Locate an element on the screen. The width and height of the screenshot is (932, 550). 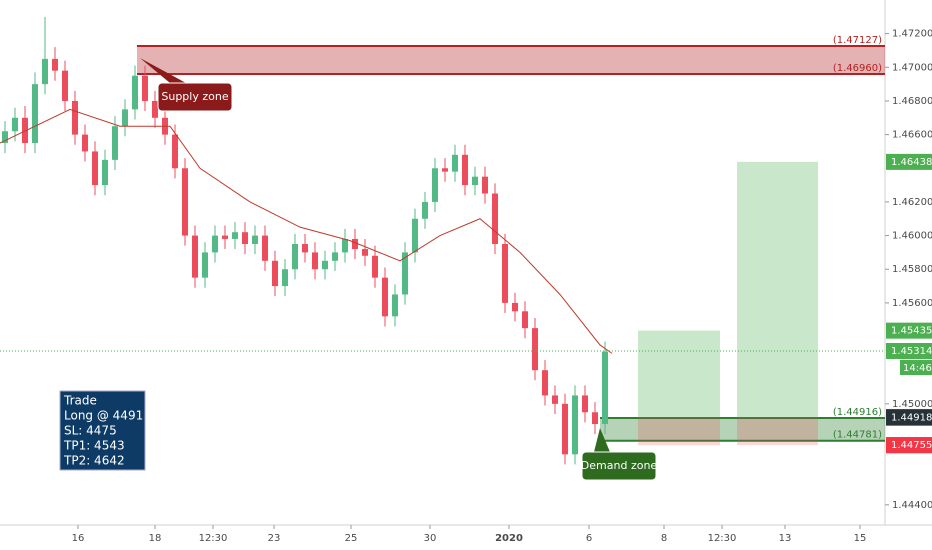
y-tick-label: 1.46600 is located at coordinates (912, 135).